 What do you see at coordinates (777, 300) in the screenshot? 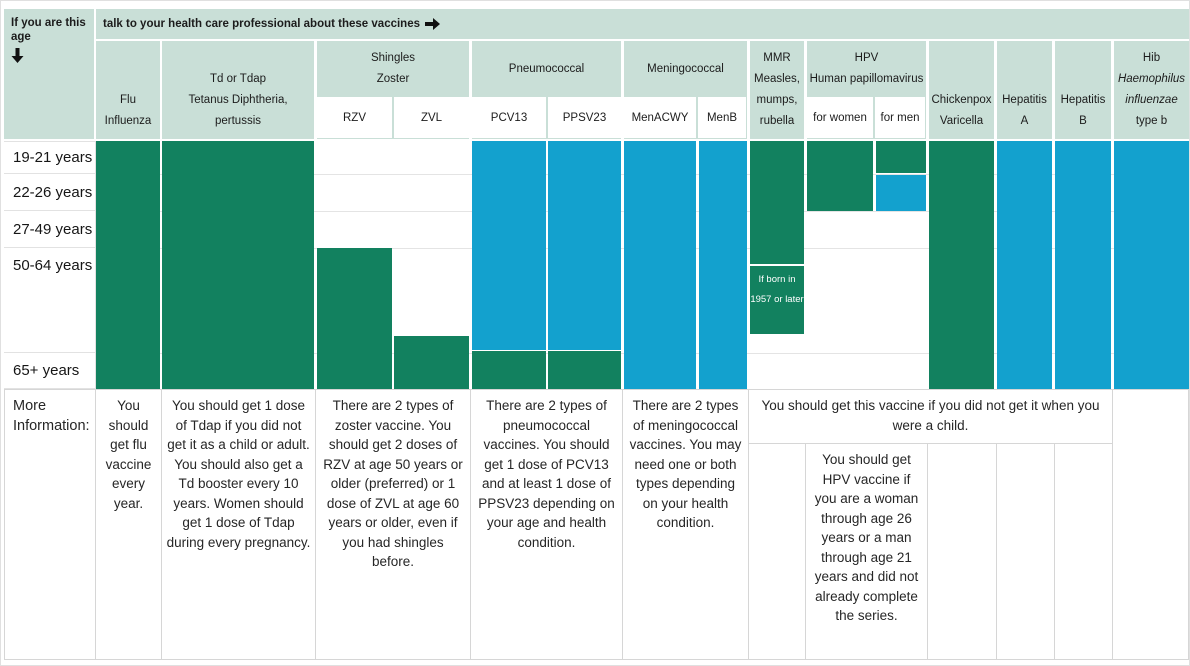
I see `grid-cell-mmr-recommended-note: If born in 1957 or later` at bounding box center [777, 300].